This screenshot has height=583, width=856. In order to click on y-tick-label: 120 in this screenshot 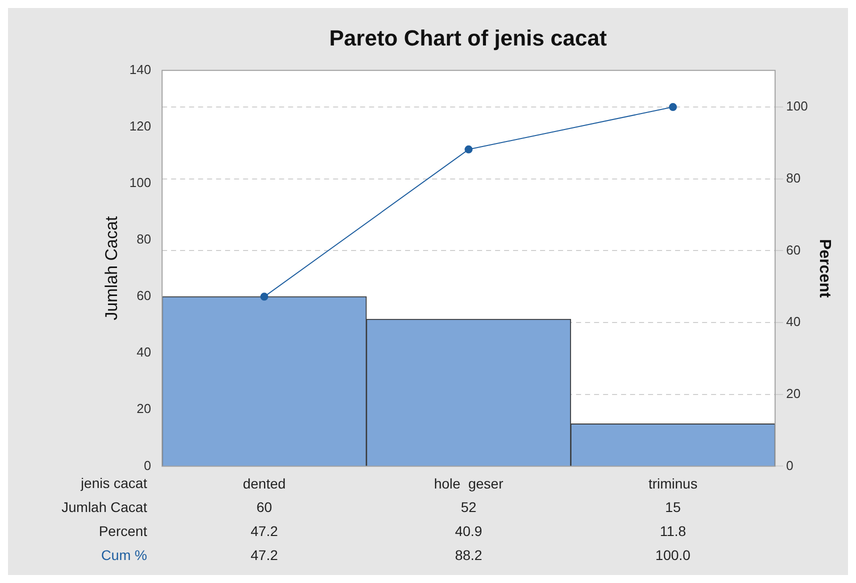, I will do `click(140, 126)`.